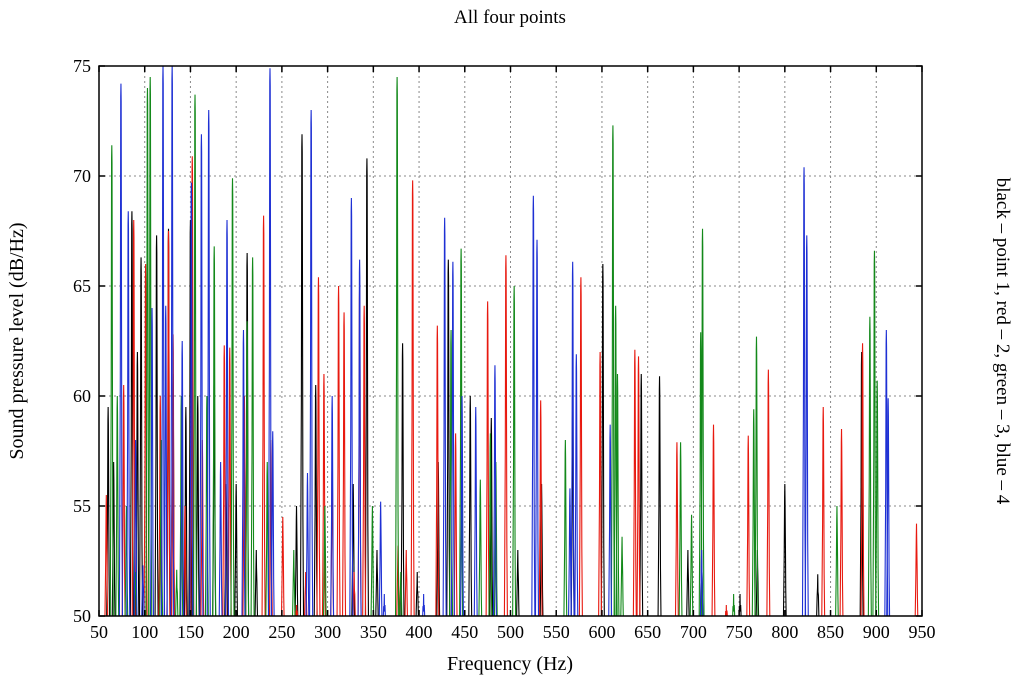  I want to click on x-tick-label: 650, so click(647, 632).